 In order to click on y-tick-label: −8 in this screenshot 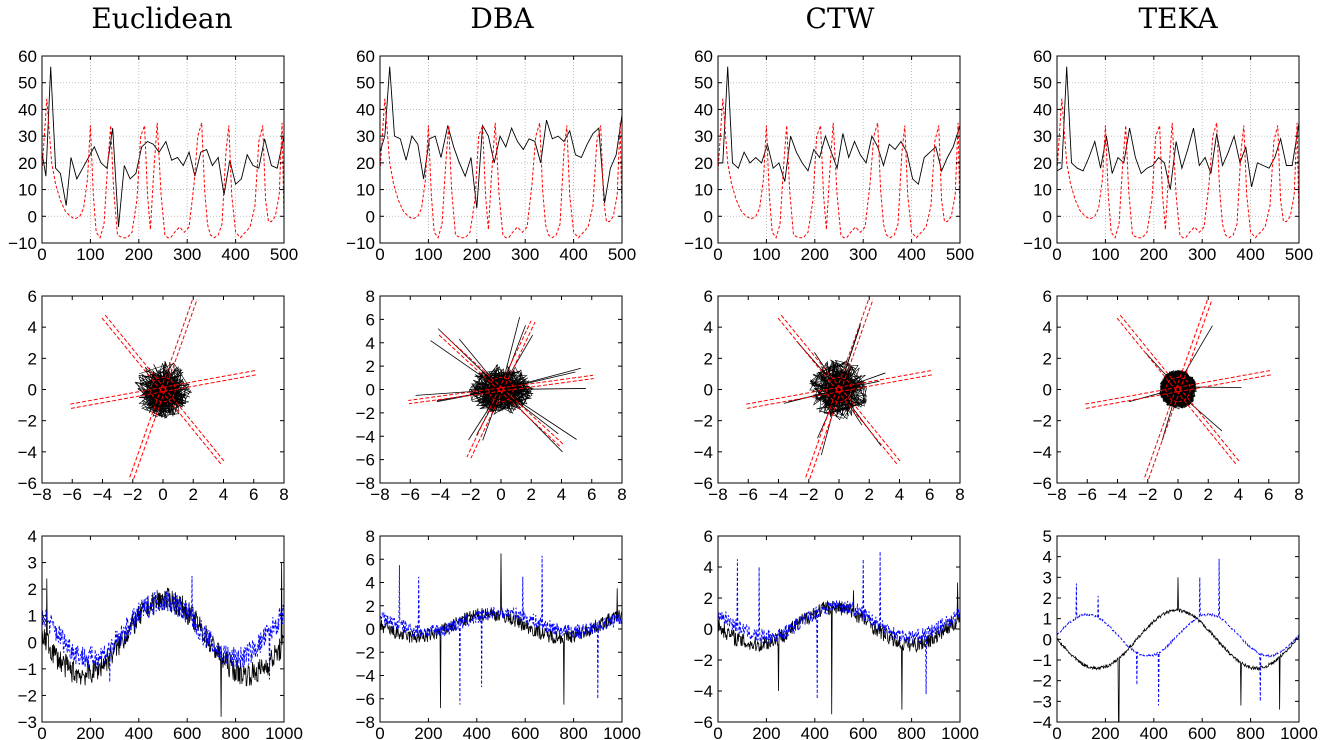, I will do `click(365, 483)`.